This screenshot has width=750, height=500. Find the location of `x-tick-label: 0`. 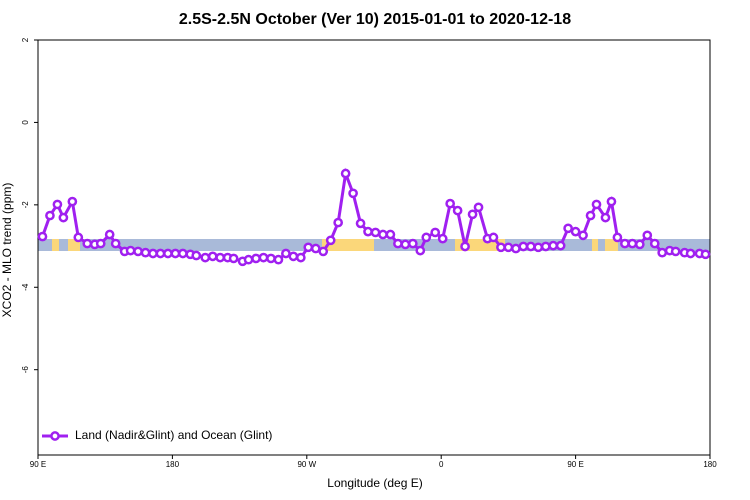

x-tick-label: 0 is located at coordinates (441, 464).